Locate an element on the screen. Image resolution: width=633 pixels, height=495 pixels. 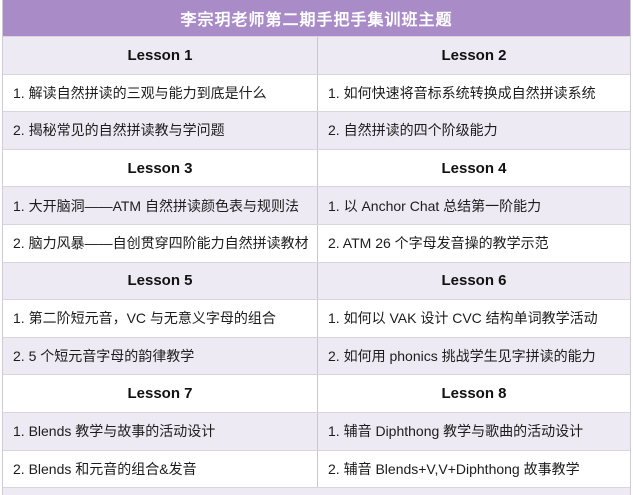
table-row: 2. 揭秘常见的自然拼读教与学问题 2. 自然拼读的四个阶级能力 is located at coordinates (316, 130).